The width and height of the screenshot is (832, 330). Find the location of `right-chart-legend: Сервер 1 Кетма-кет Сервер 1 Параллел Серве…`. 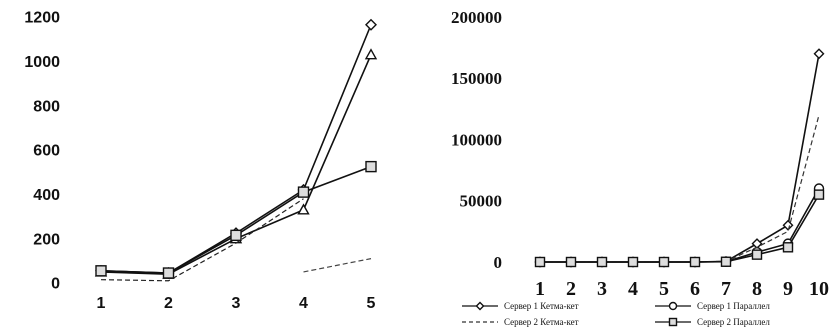

right-chart-legend: Сервер 1 Кетма-кет Сервер 1 Параллел Серве… is located at coordinates (616, 314).